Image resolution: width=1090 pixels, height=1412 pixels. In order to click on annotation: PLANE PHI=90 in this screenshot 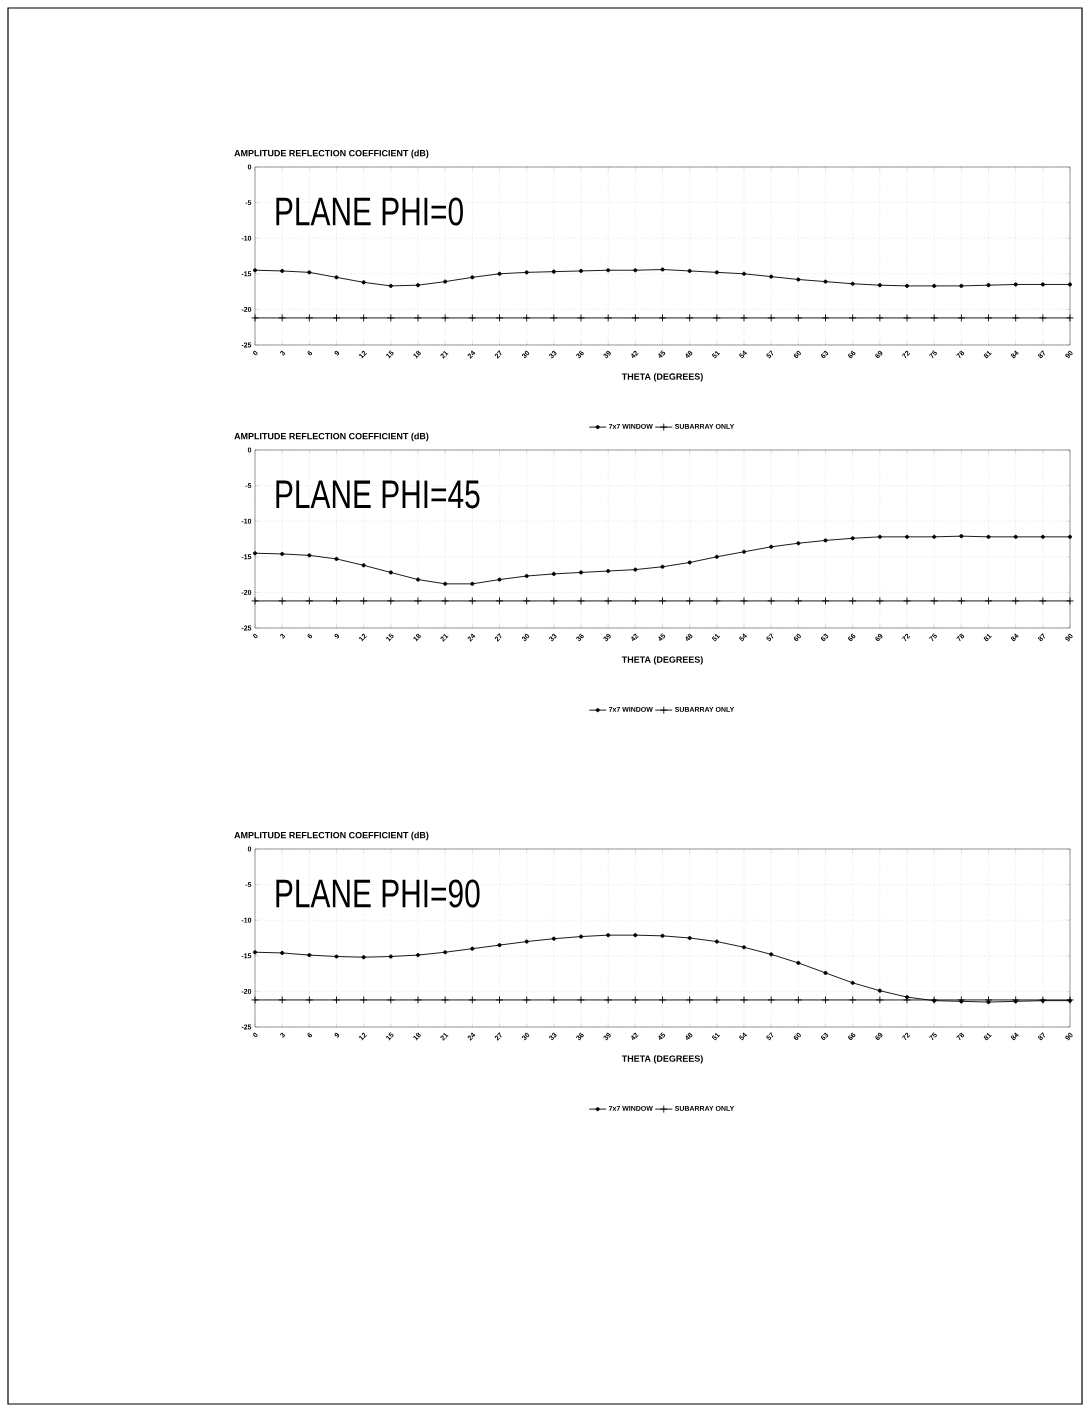, I will do `click(378, 893)`.